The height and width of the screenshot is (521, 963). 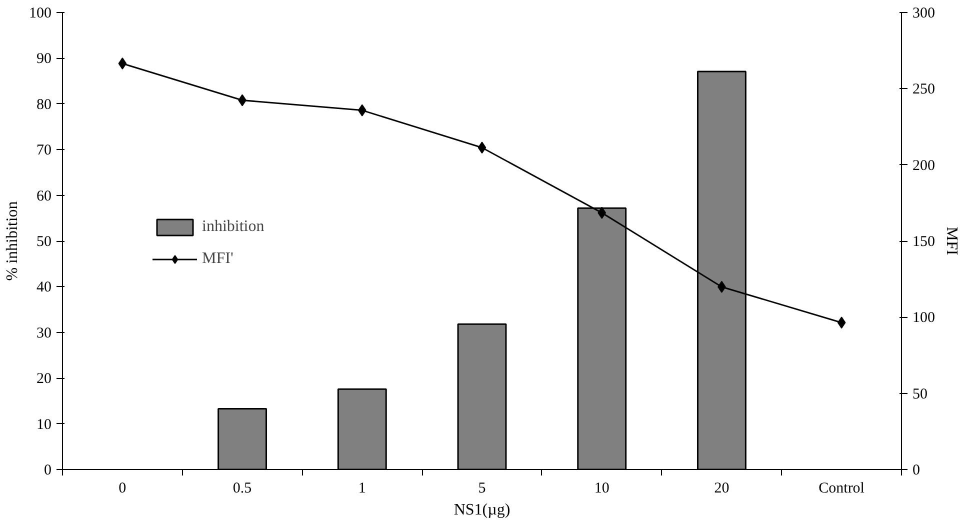 I want to click on x-tick-label: Control, so click(x=841, y=488).